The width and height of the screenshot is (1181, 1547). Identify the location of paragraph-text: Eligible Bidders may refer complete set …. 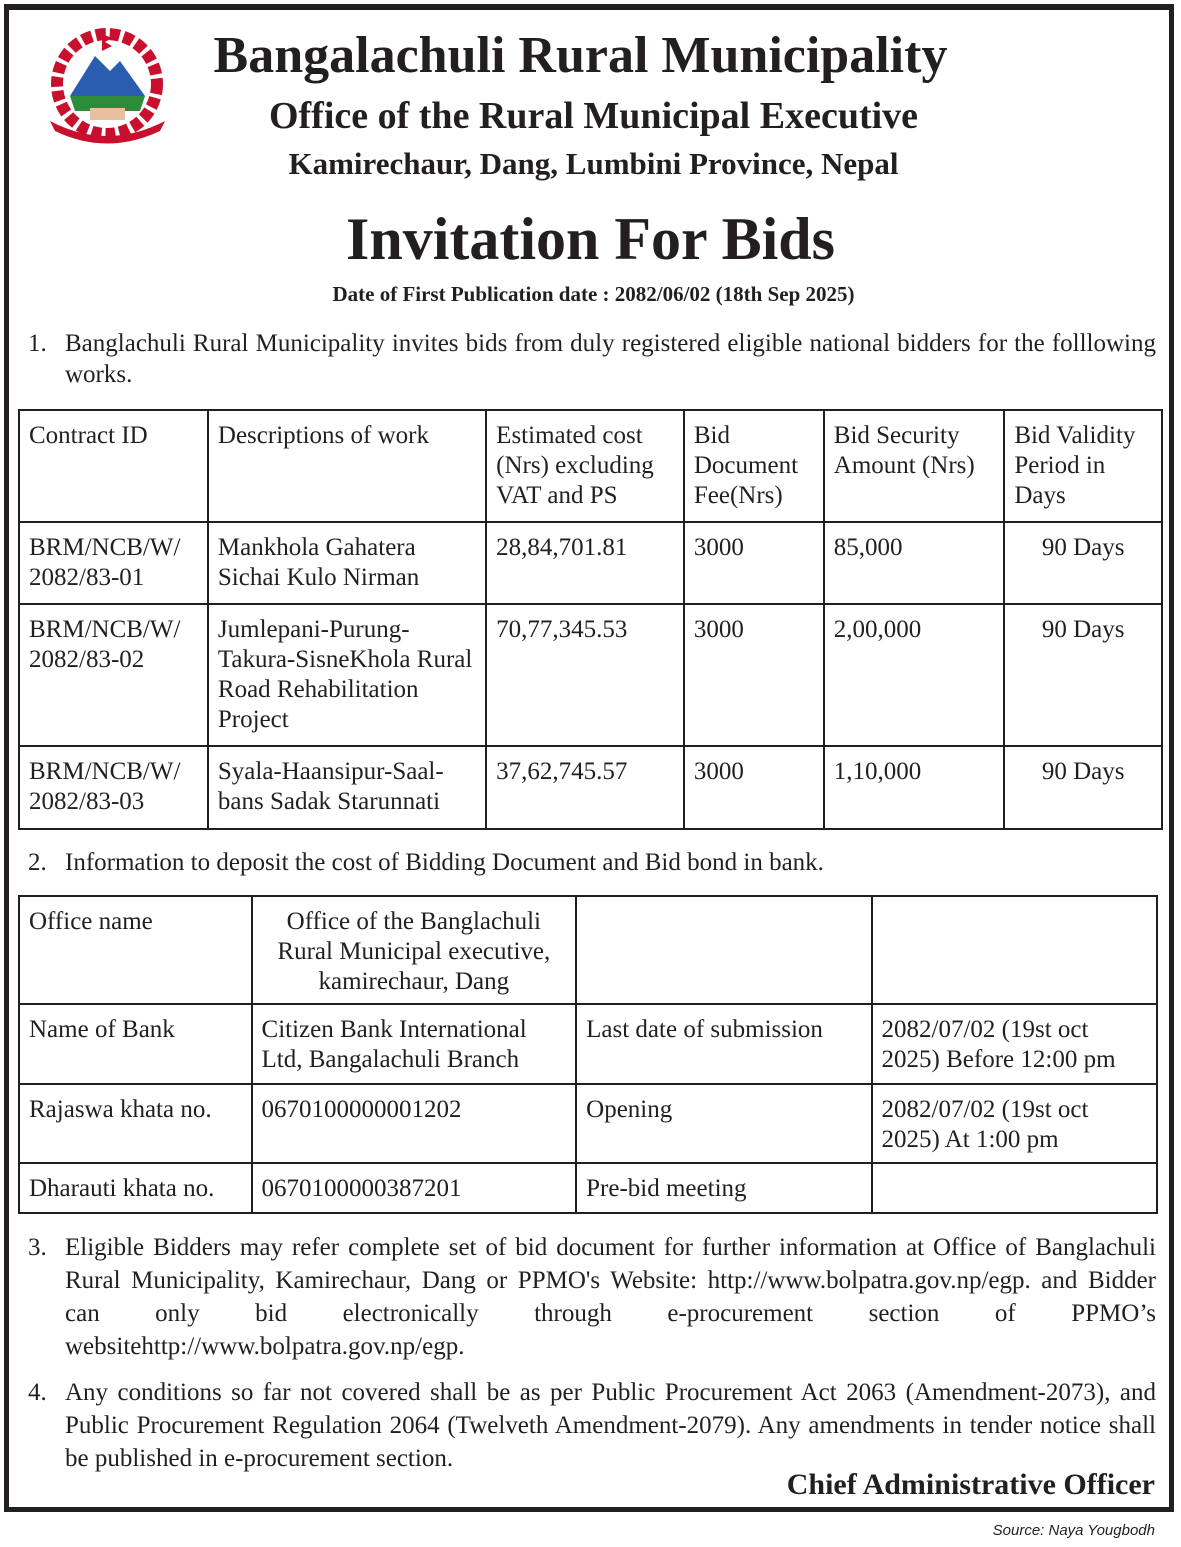
(610, 1297).